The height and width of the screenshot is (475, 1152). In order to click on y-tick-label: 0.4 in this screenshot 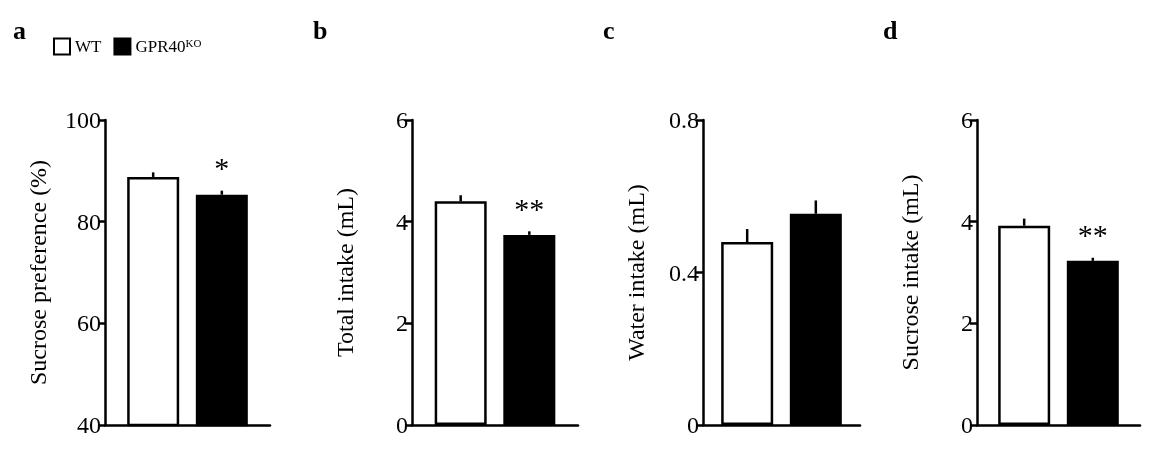, I will do `click(684, 272)`.